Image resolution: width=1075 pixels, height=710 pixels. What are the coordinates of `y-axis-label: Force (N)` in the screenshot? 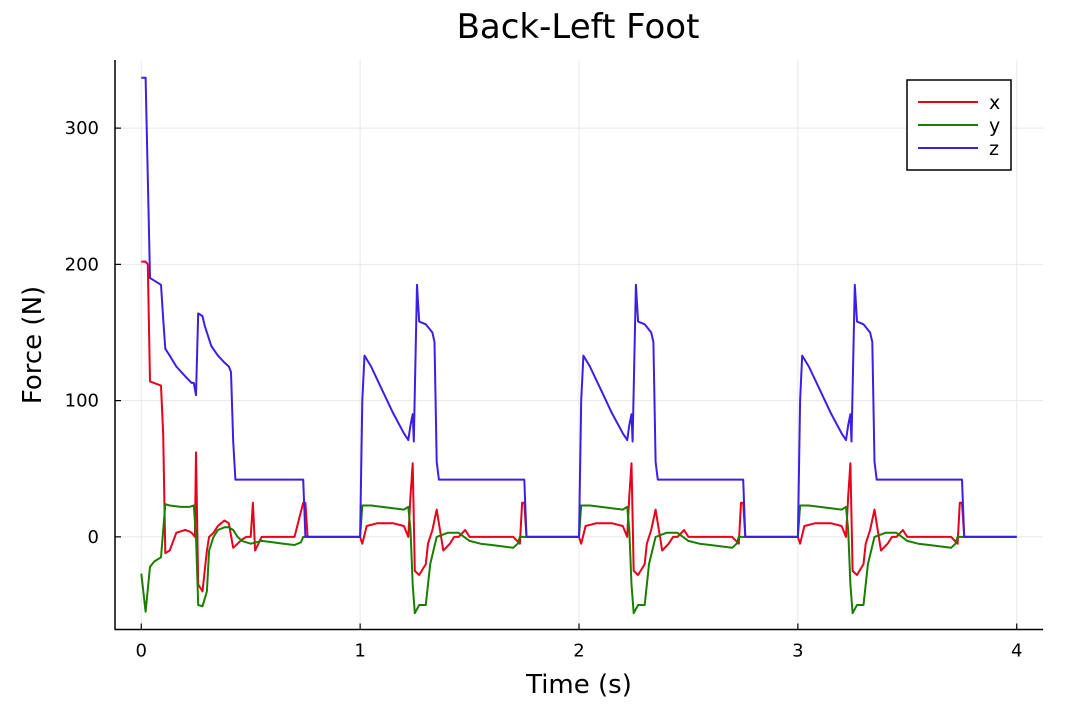 It's located at (33, 345).